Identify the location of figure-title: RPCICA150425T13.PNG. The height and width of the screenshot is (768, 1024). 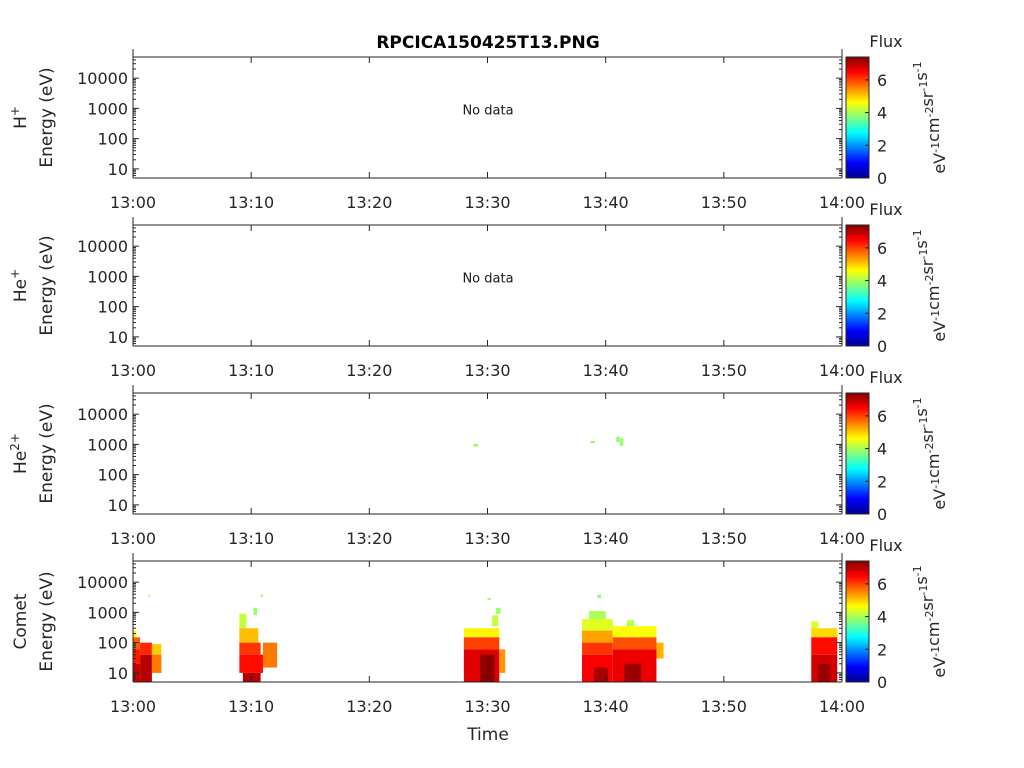
(487, 43).